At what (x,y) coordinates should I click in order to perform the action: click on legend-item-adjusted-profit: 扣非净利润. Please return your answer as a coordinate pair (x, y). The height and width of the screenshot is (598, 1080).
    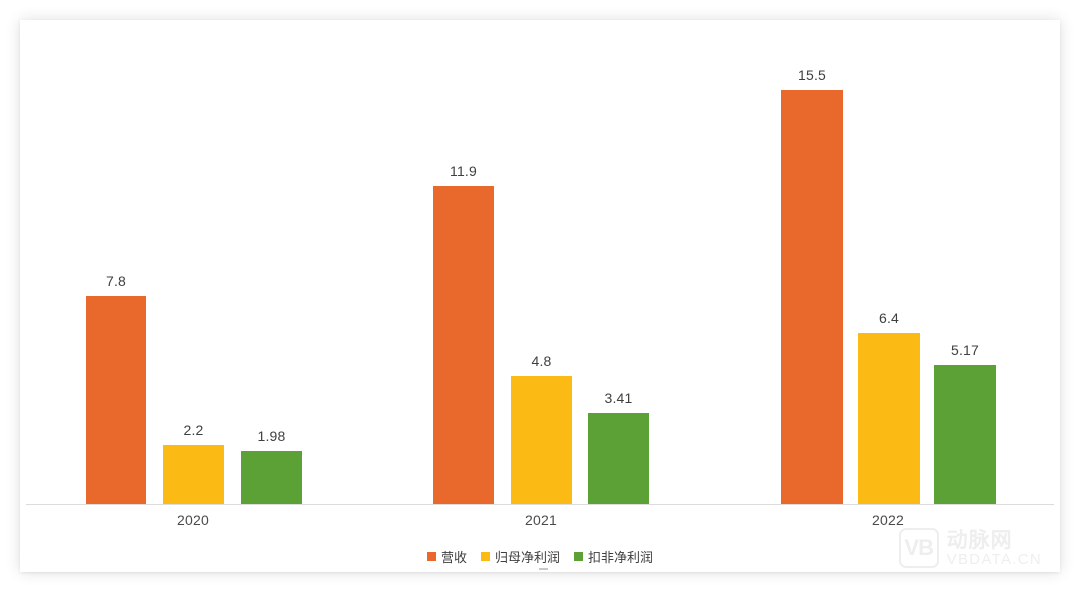
    Looking at the image, I should click on (613, 556).